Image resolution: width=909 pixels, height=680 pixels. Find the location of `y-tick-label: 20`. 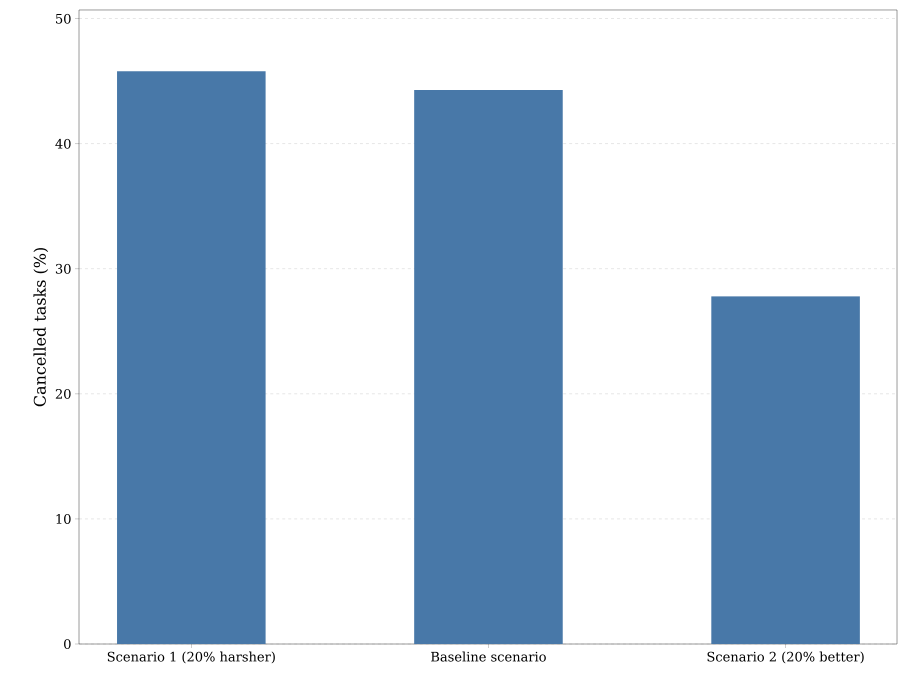

y-tick-label: 20 is located at coordinates (63, 393).